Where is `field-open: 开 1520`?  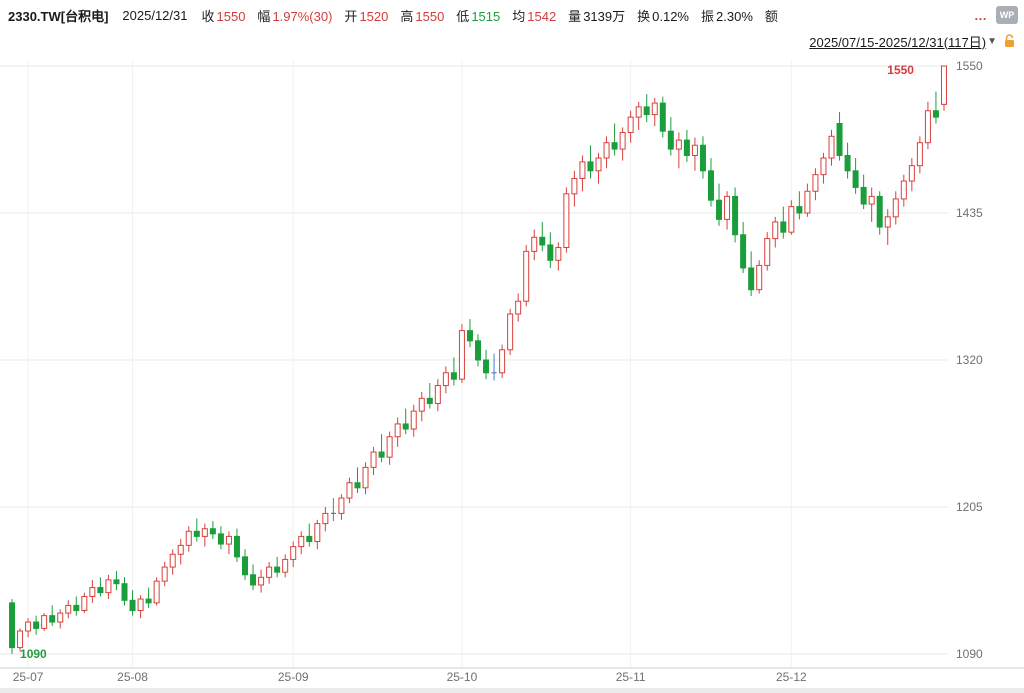
field-open: 开 1520 is located at coordinates (366, 15).